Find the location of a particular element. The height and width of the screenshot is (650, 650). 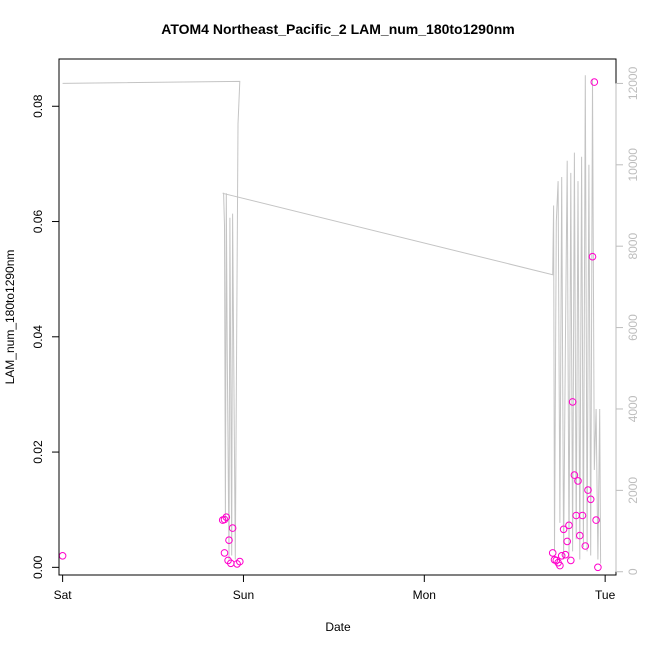

y2-tick-label: 4000 is located at coordinates (633, 408).